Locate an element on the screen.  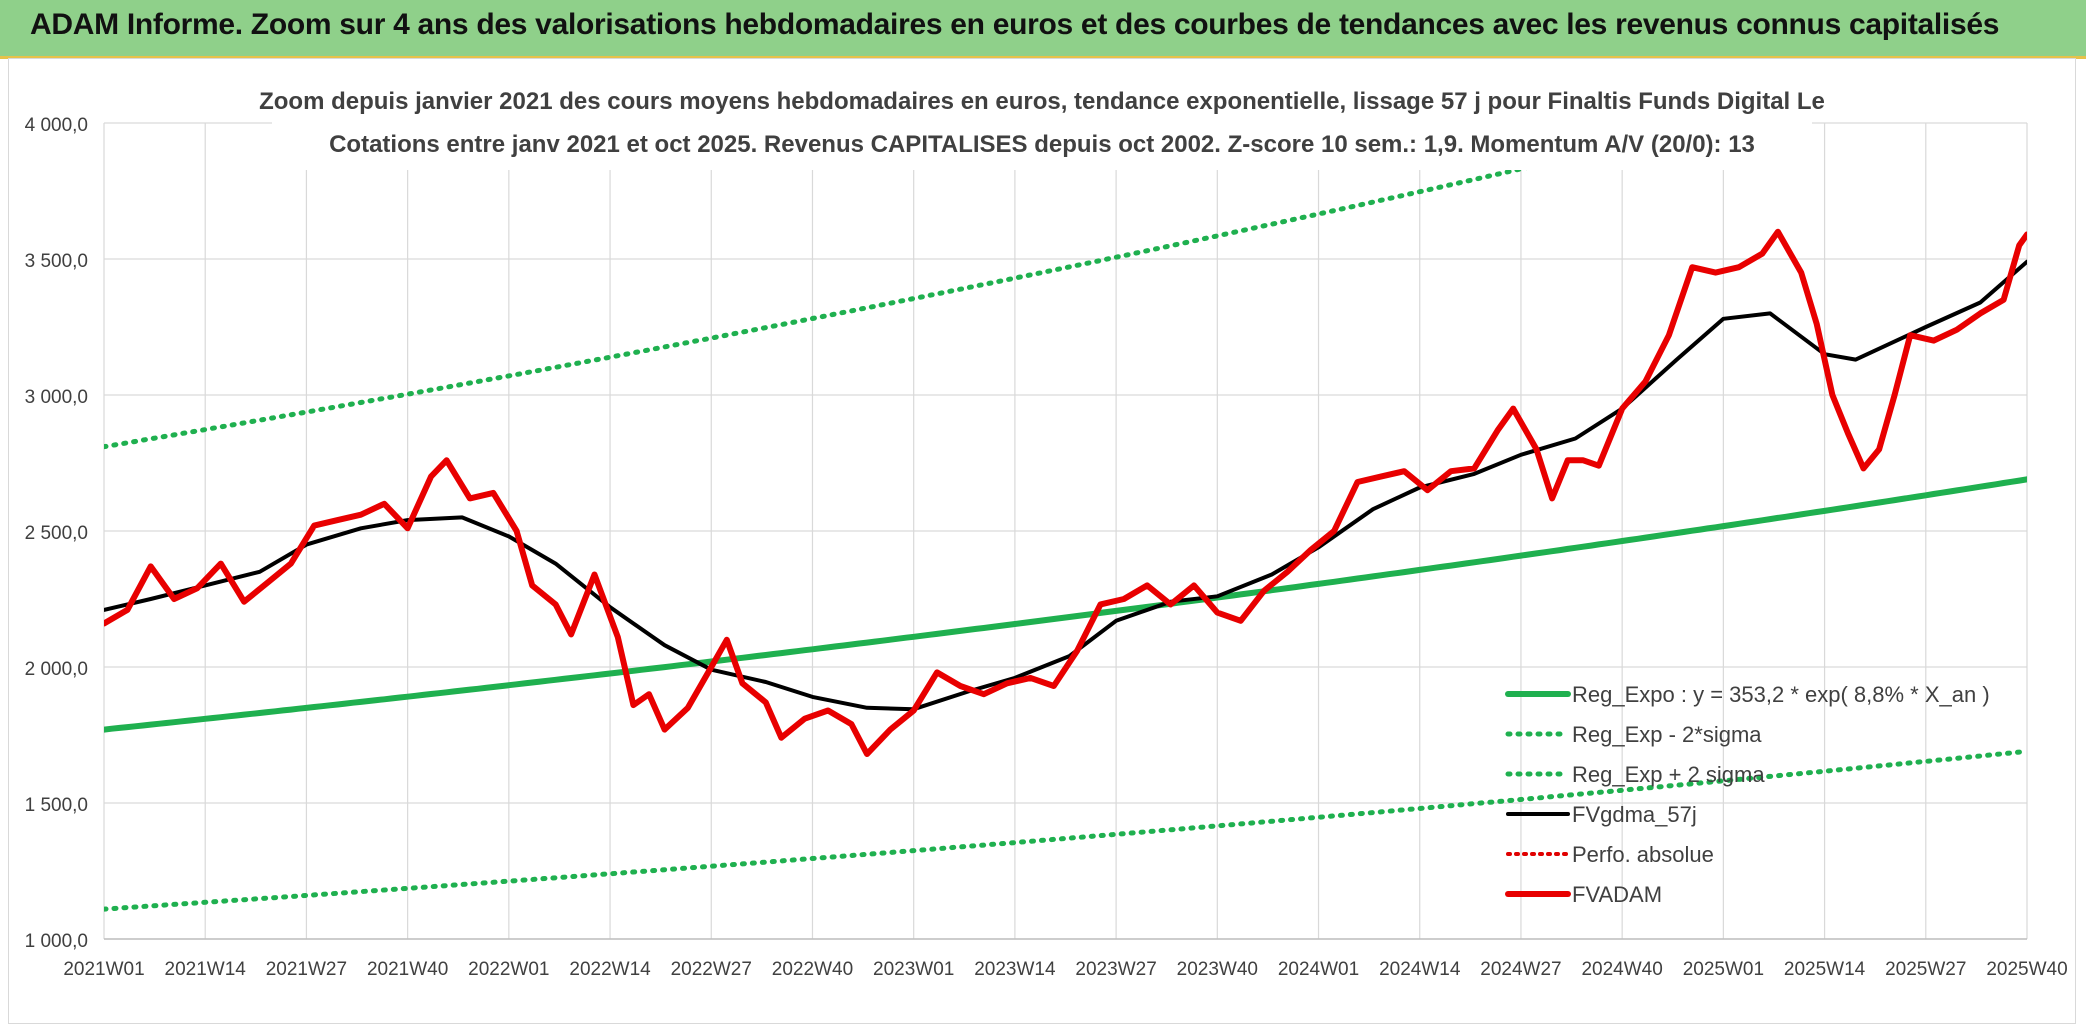
x-tick-label: 2024W01 is located at coordinates (1318, 969).